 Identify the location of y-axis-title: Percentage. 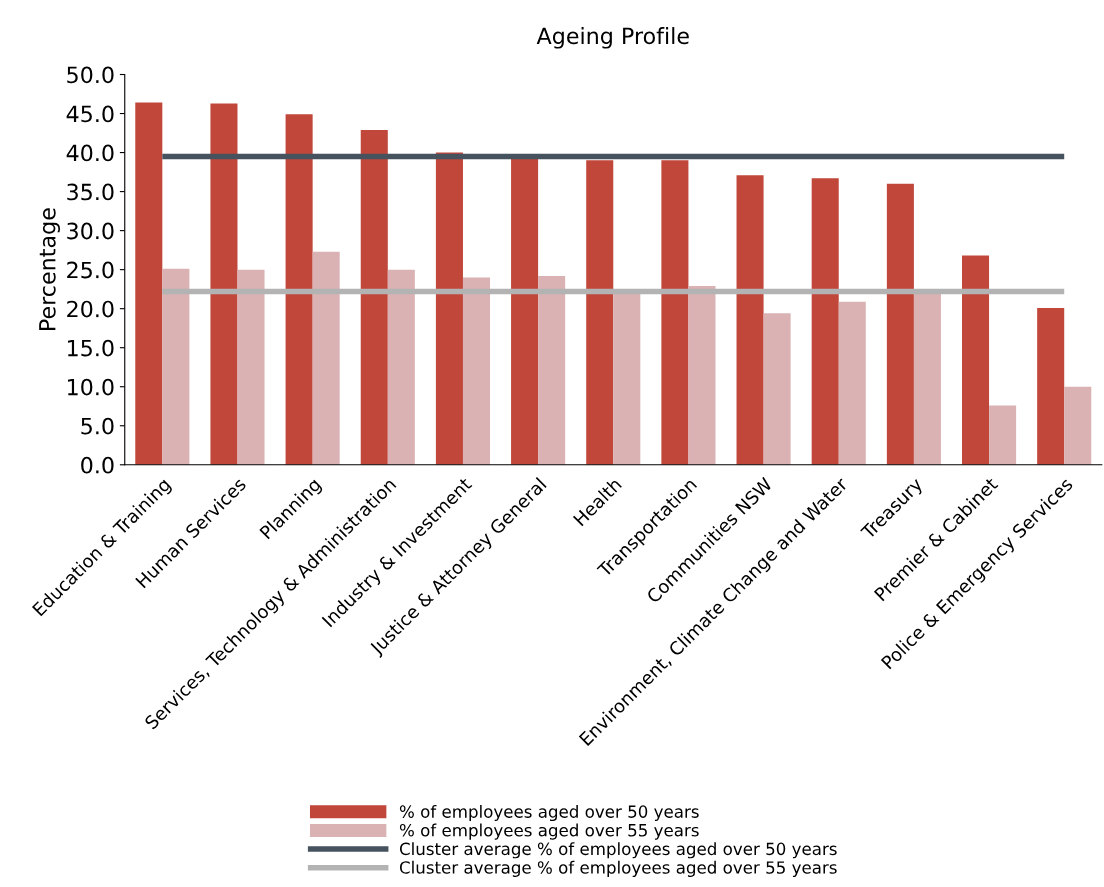
(49, 269).